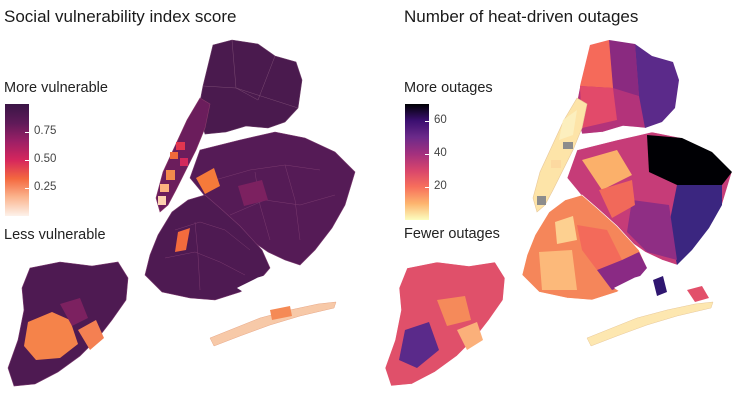 Image resolution: width=754 pixels, height=411 pixels. What do you see at coordinates (440, 152) in the screenshot?
I see `colorbar-tick-label: 40` at bounding box center [440, 152].